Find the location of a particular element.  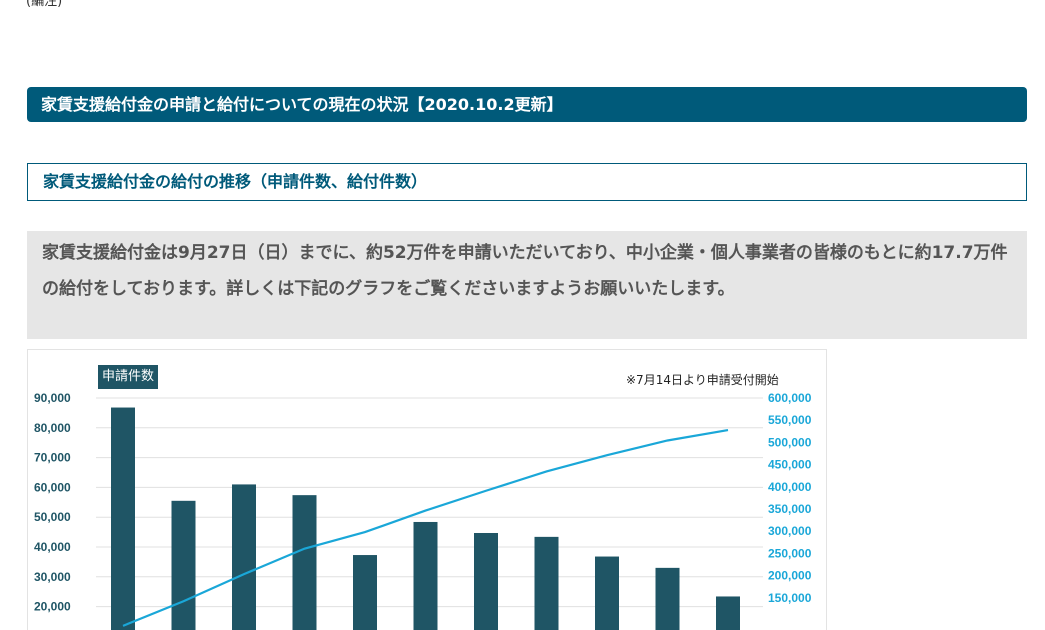

left-axis-tick-label: 90,000 is located at coordinates (52, 398).